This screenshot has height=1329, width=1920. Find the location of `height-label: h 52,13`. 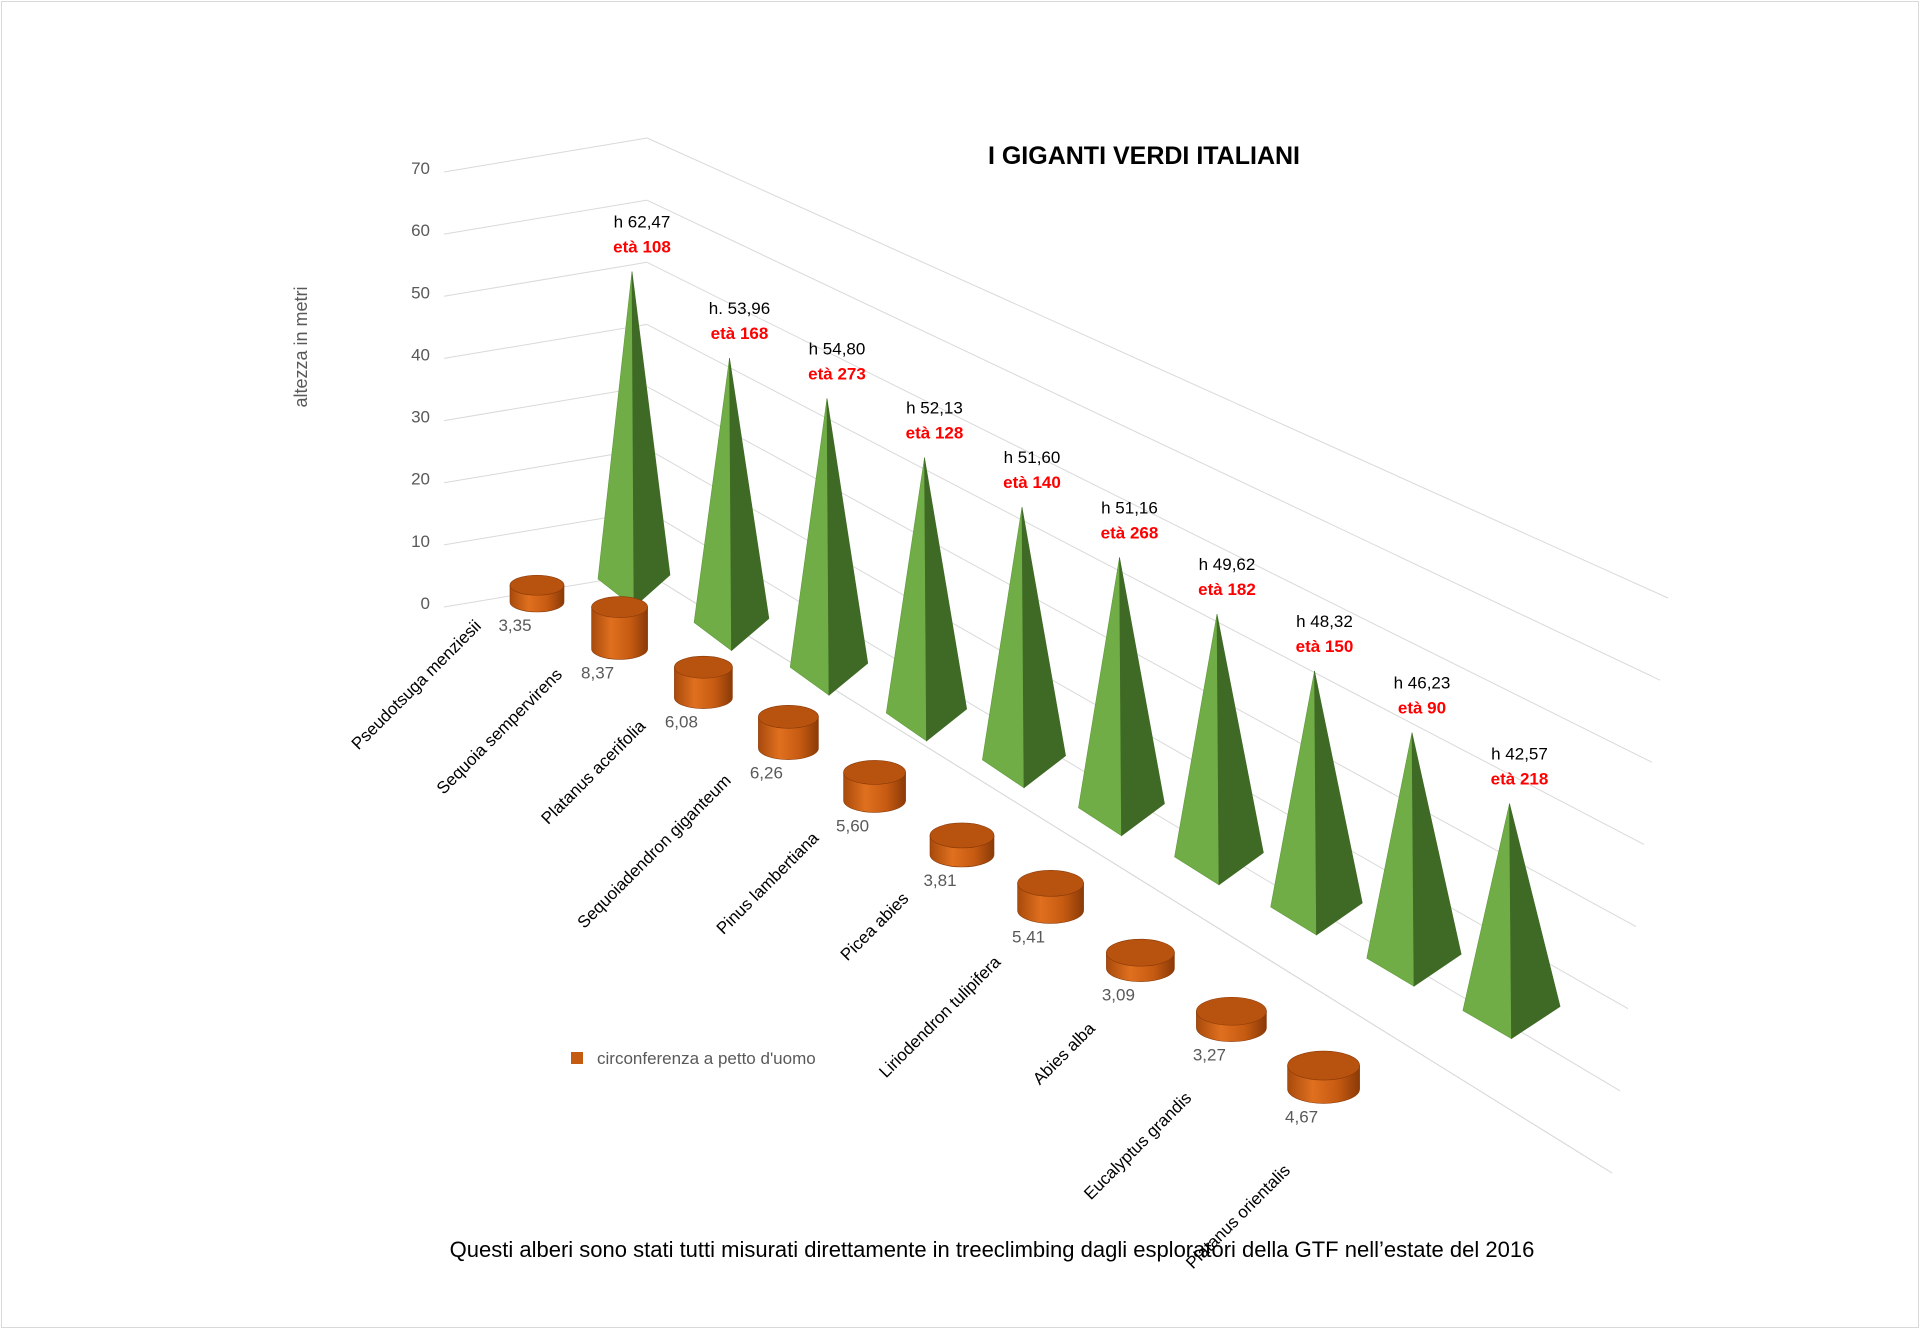

height-label: h 52,13 is located at coordinates (934, 408).